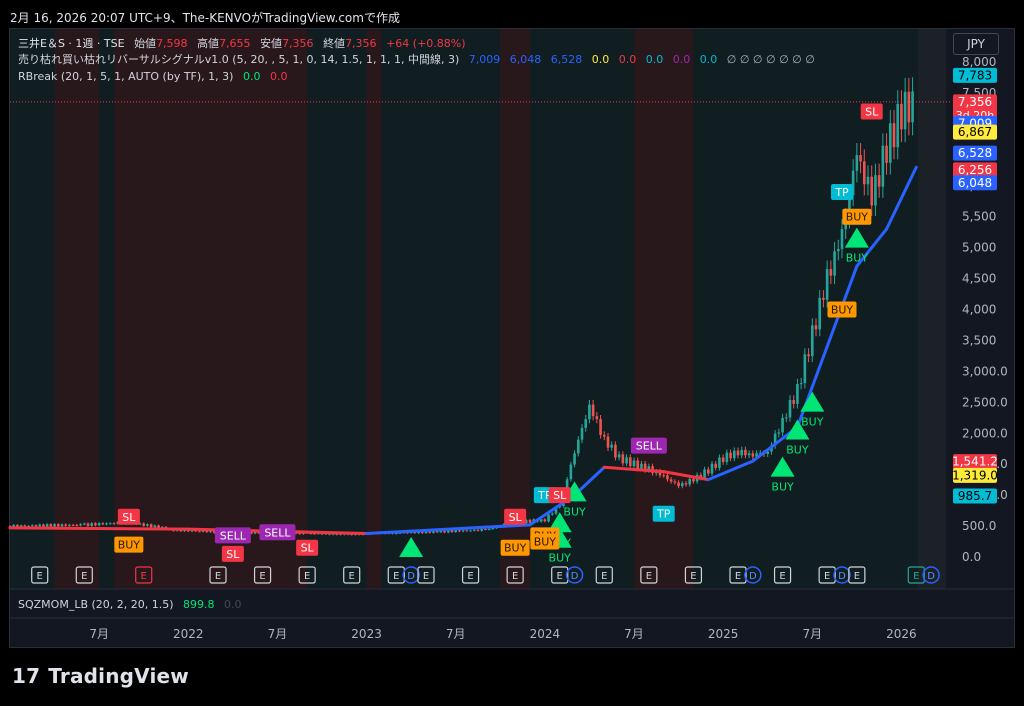  What do you see at coordinates (126, 76) in the screenshot?
I see `indicator2-label: RBreak (20, 1, 5, 1, AUTO (by TF), 1, 3)` at bounding box center [126, 76].